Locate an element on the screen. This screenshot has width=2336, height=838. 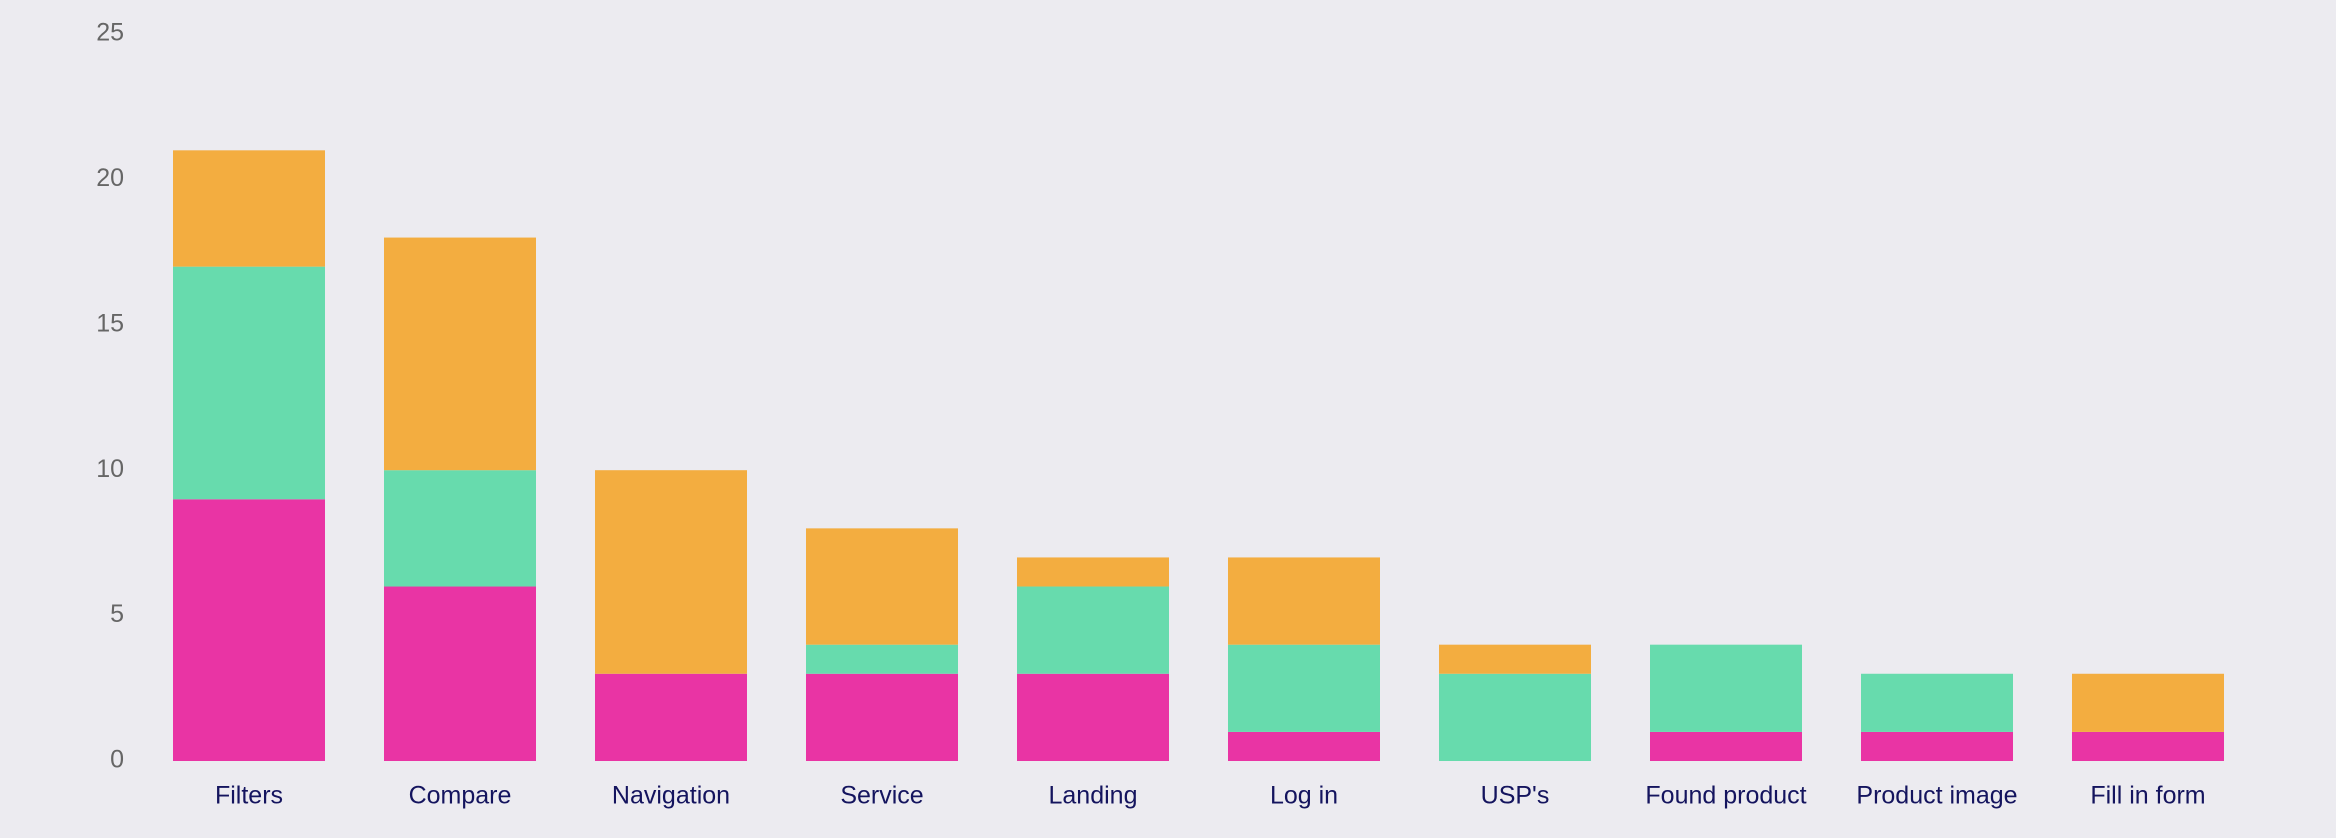
x-tick-label: Log in is located at coordinates (1304, 796).